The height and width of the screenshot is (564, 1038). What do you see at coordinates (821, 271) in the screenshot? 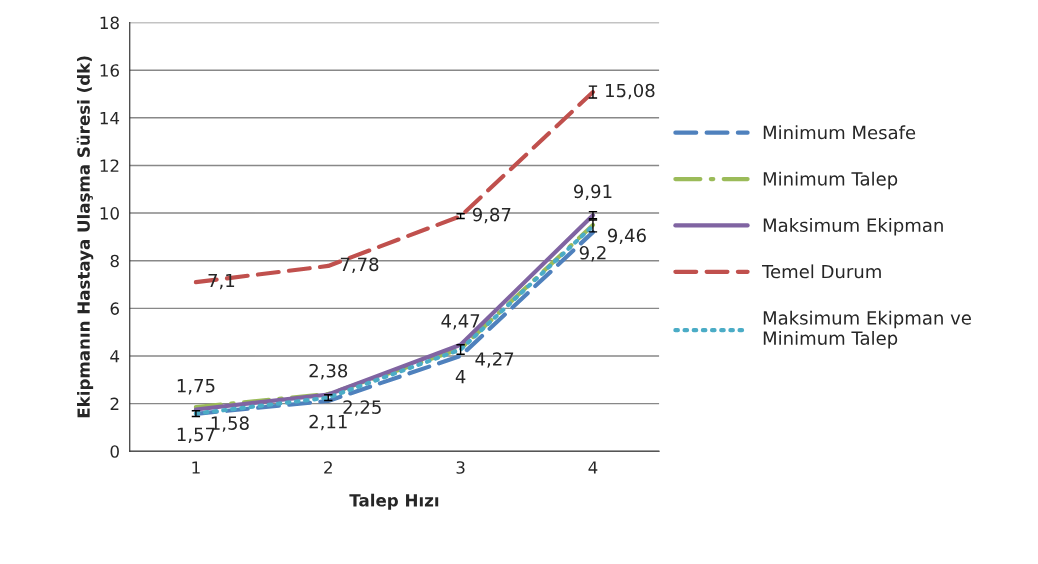
I see `legend-label: Temel Durum` at bounding box center [821, 271].